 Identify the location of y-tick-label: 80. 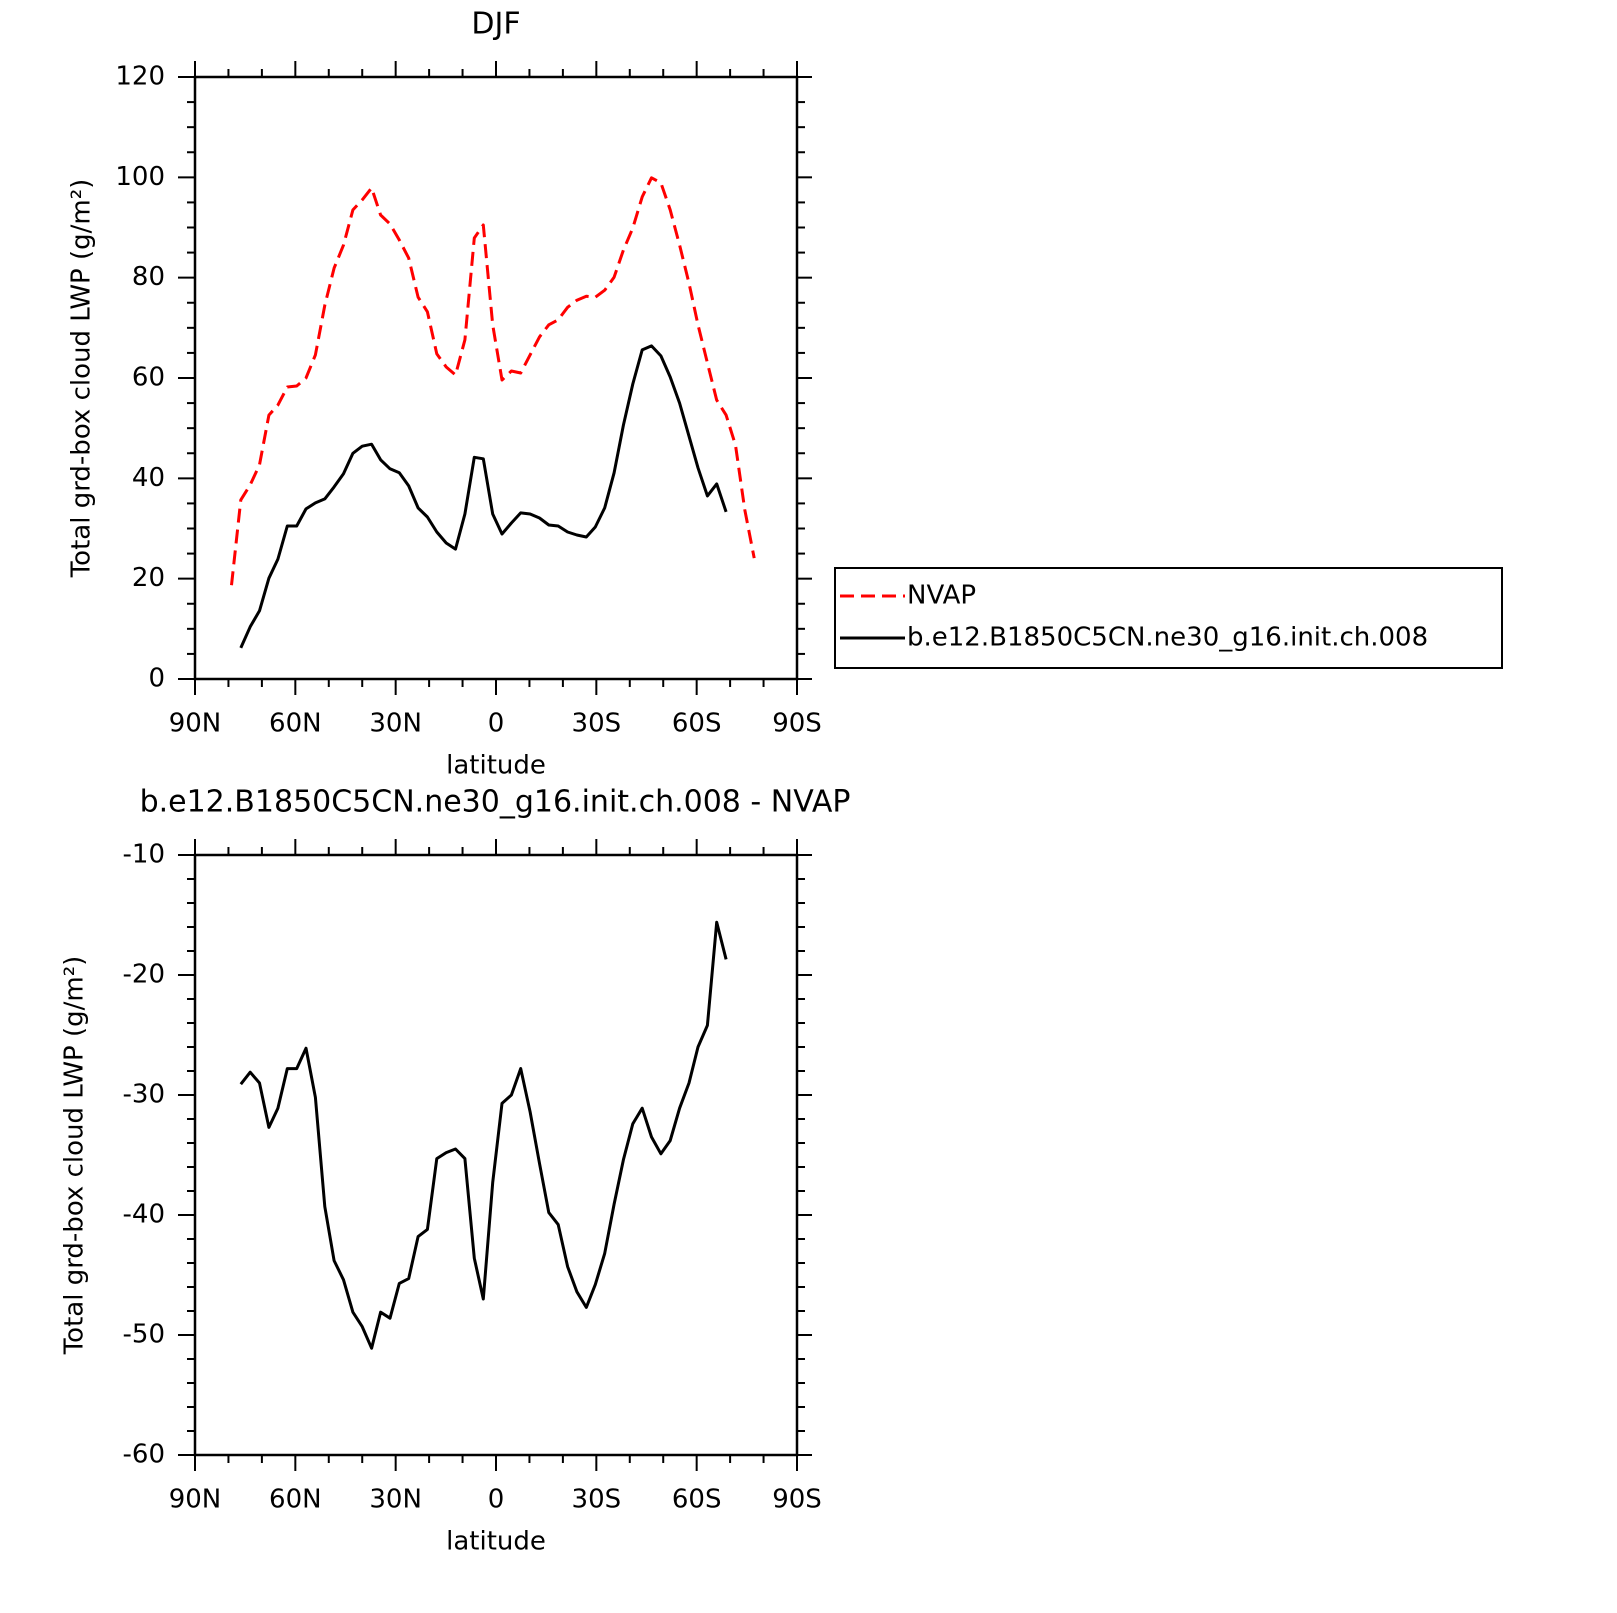
(148, 277).